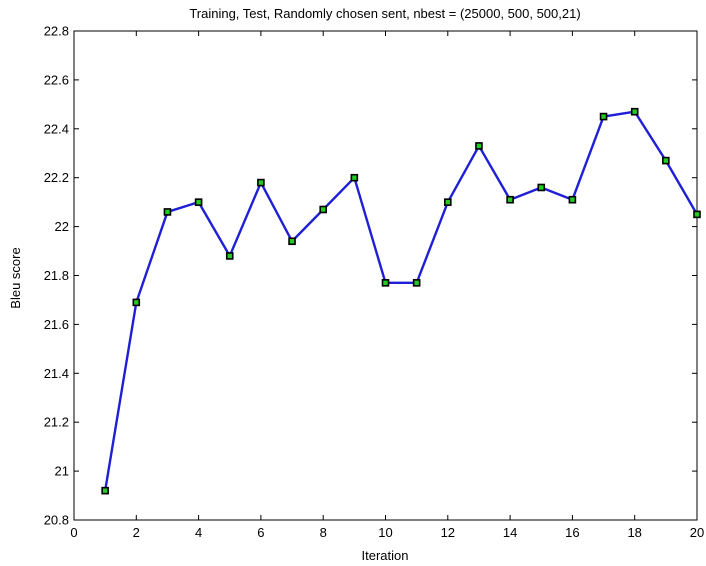  What do you see at coordinates (56, 31) in the screenshot?
I see `y-tick-label: 22.8` at bounding box center [56, 31].